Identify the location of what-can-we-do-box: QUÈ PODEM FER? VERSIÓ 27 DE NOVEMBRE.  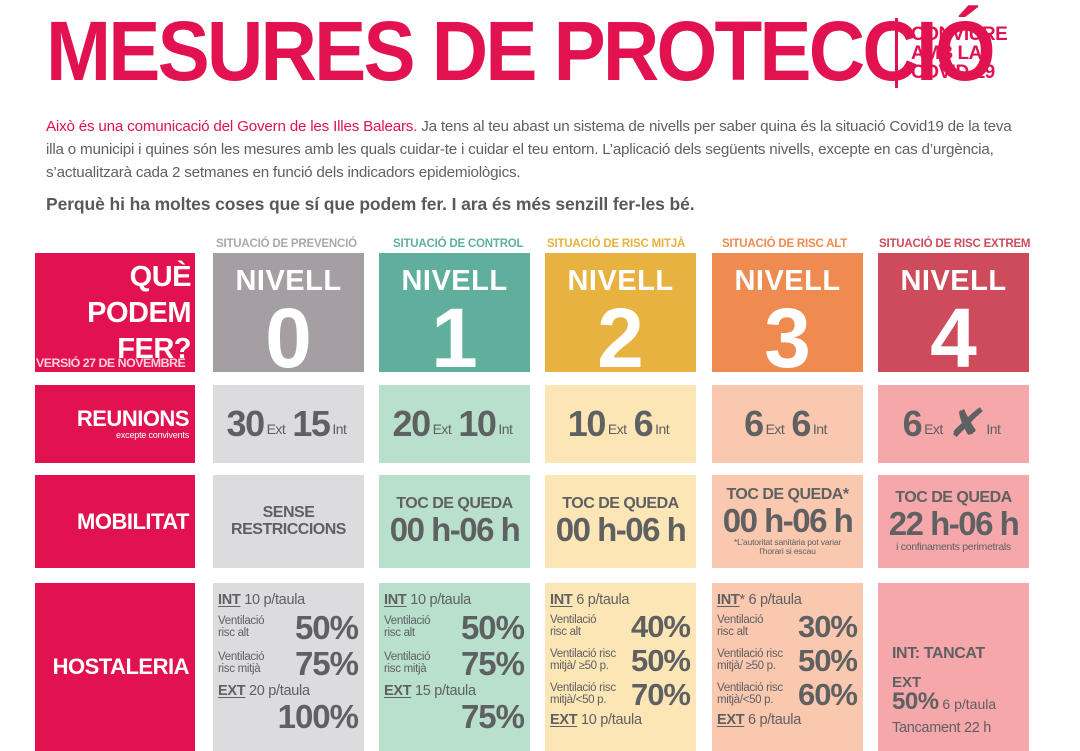
(115, 312).